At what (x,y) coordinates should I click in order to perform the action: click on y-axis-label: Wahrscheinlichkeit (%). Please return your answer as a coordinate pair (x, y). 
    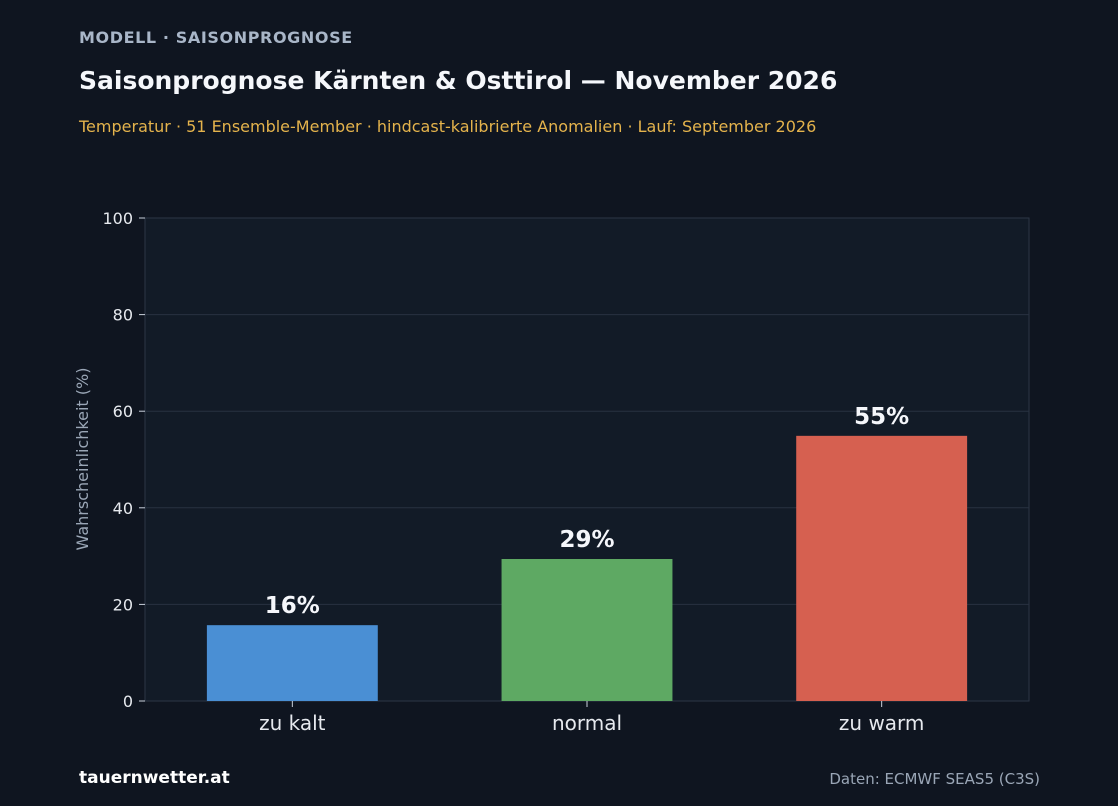
    Looking at the image, I should click on (82, 459).